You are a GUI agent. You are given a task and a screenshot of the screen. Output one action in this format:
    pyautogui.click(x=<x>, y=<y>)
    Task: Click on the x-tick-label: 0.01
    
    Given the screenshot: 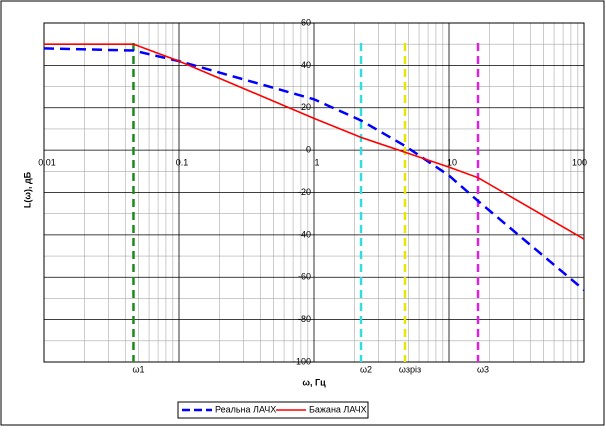 What is the action you would take?
    pyautogui.click(x=47, y=163)
    